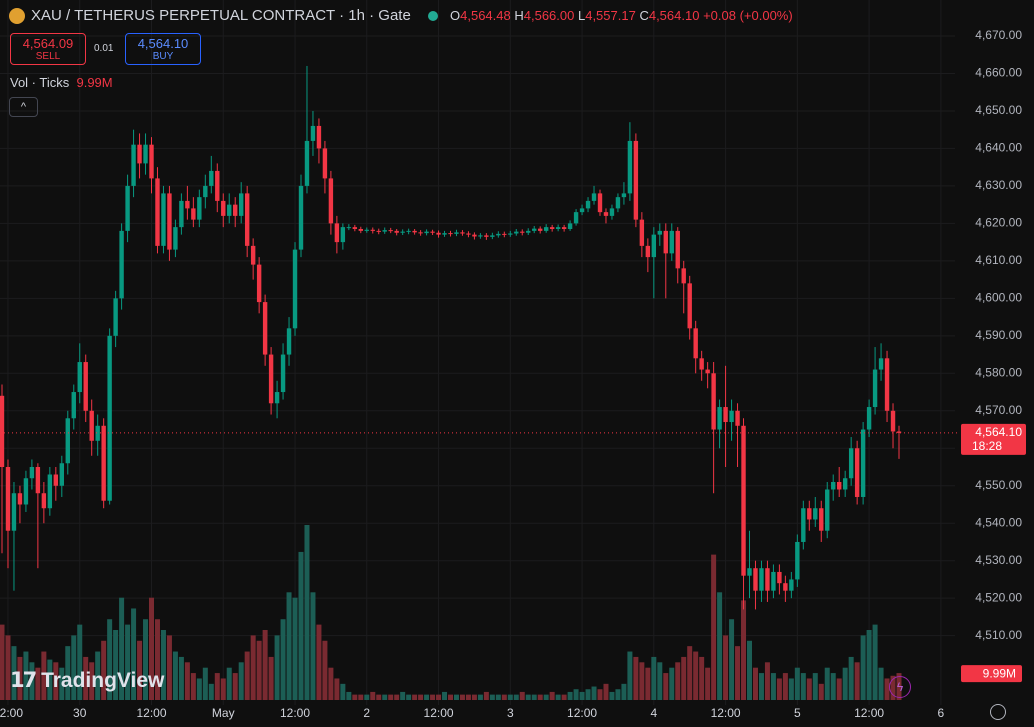 This screenshot has width=1034, height=727. I want to click on y-tick-label: 4,570.00, so click(998, 410).